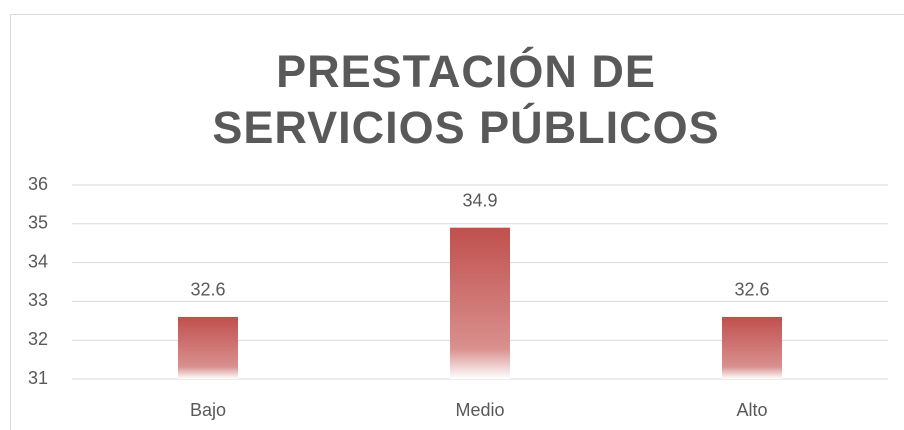 The height and width of the screenshot is (430, 904). I want to click on y-tick-label: 35, so click(38, 223).